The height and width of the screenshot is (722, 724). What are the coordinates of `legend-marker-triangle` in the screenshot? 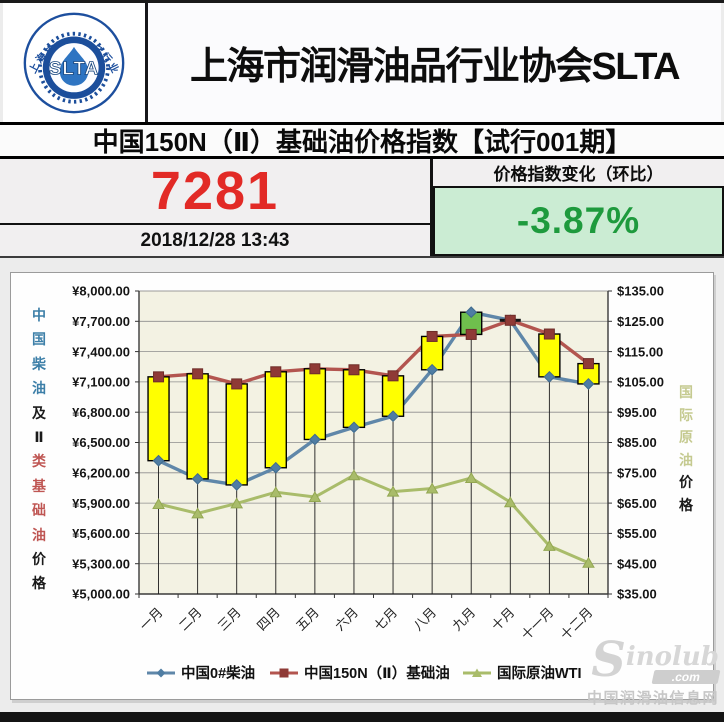 It's located at (477, 672).